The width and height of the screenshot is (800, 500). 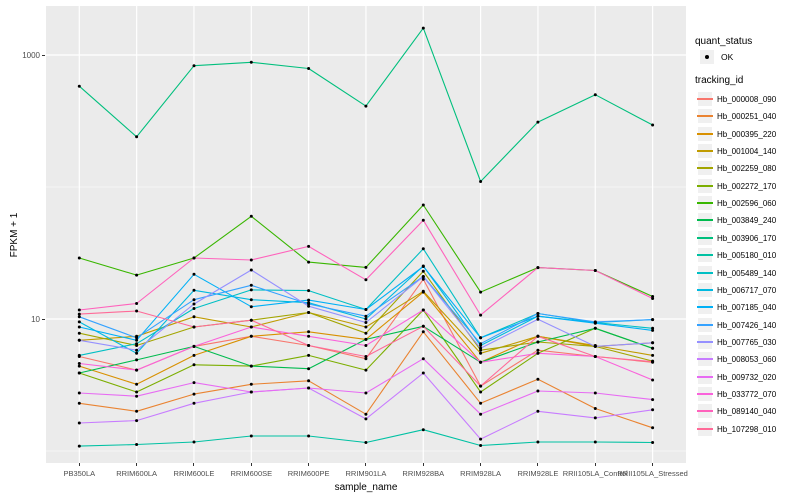 What do you see at coordinates (481, 473) in the screenshot?
I see `x-tick-label-RRIM928LA: RRIM928LA` at bounding box center [481, 473].